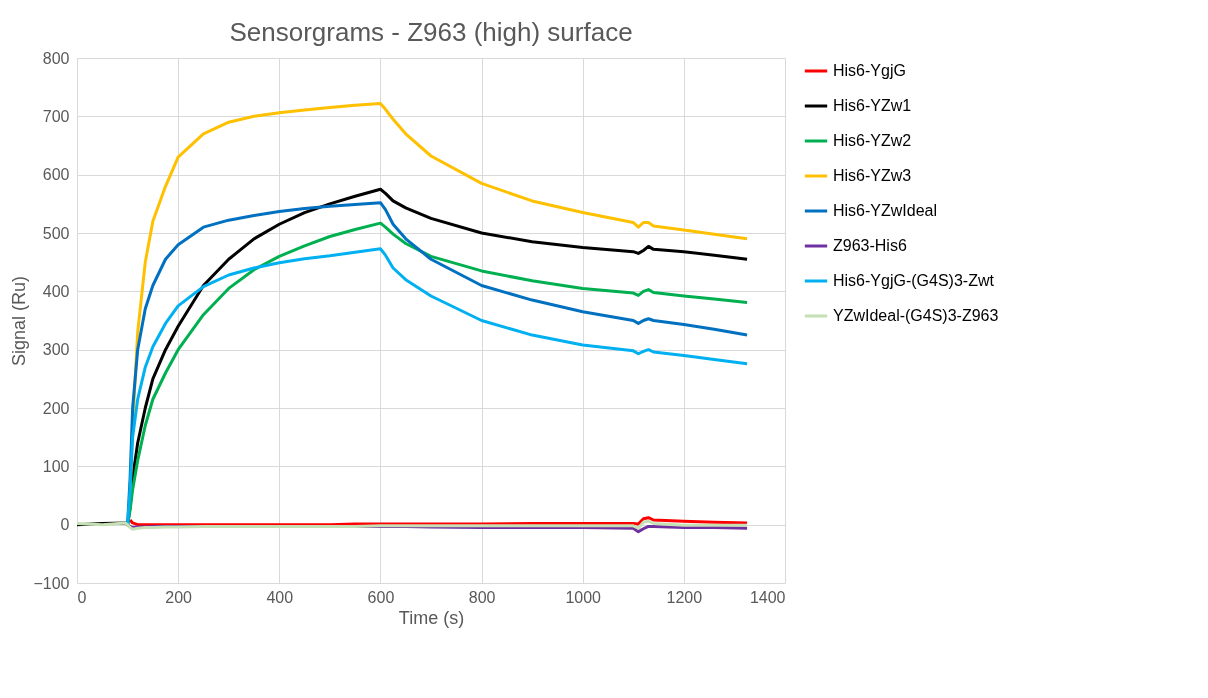 This screenshot has width=1208, height=698. Describe the element at coordinates (179, 597) in the screenshot. I see `x-tick-label: 200` at that location.